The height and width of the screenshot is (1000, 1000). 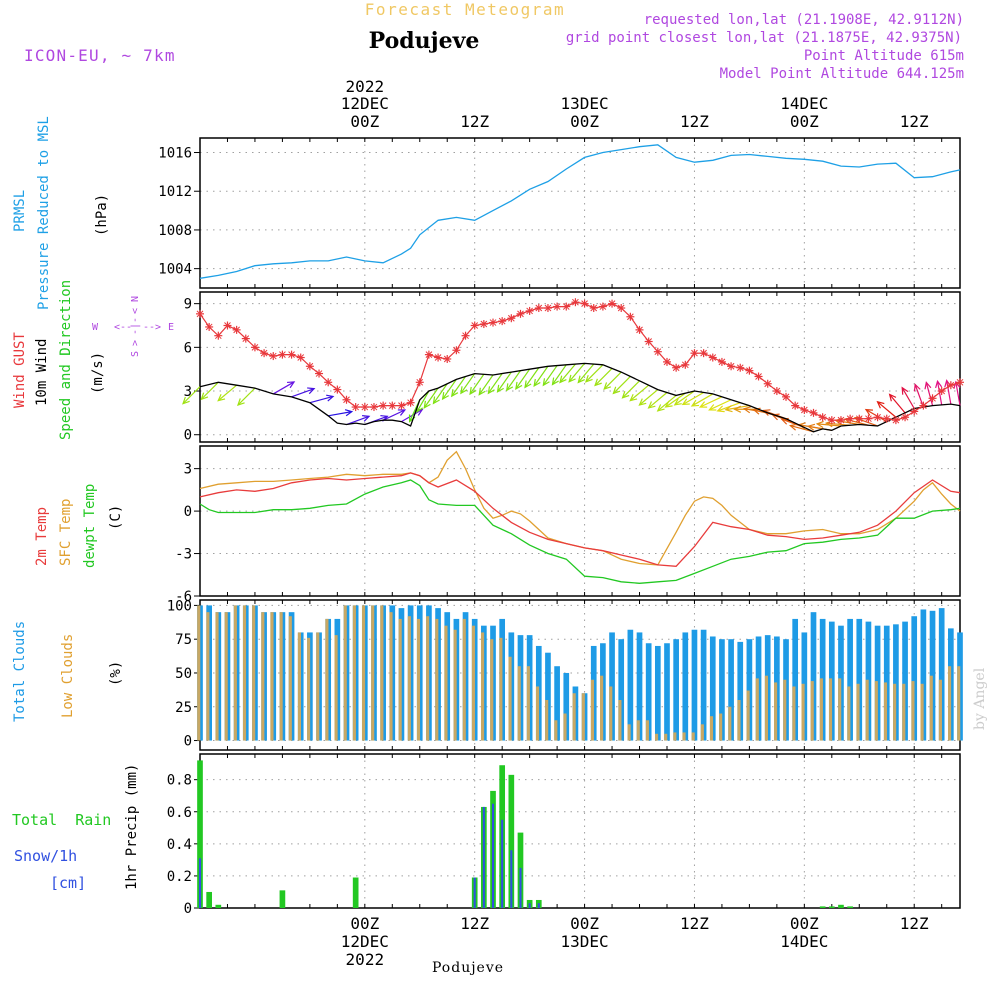 I want to click on date-label: 14DEC, so click(x=804, y=103).